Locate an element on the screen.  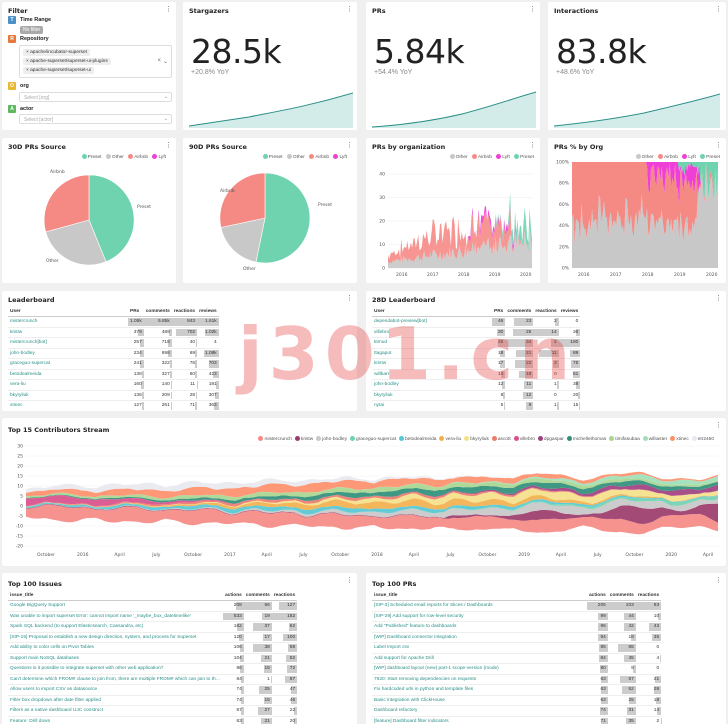
repo-chip: × apache-superset/superset-ui is located at coordinates (58, 70).